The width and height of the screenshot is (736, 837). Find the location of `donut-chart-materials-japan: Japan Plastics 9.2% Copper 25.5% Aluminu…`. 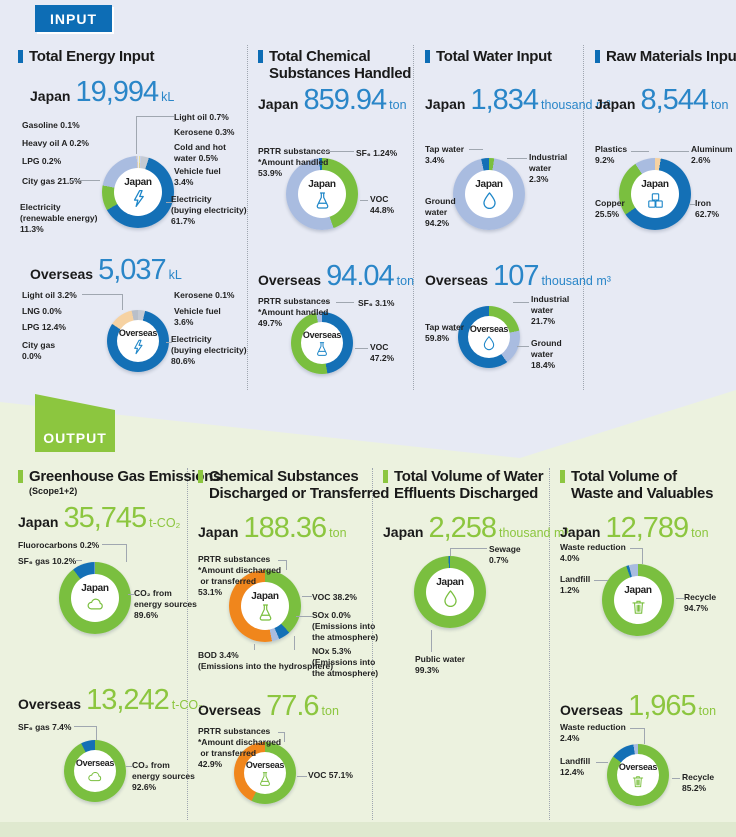

donut-chart-materials-japan: Japan Plastics 9.2% Copper 25.5% Aluminu… is located at coordinates (665, 188).